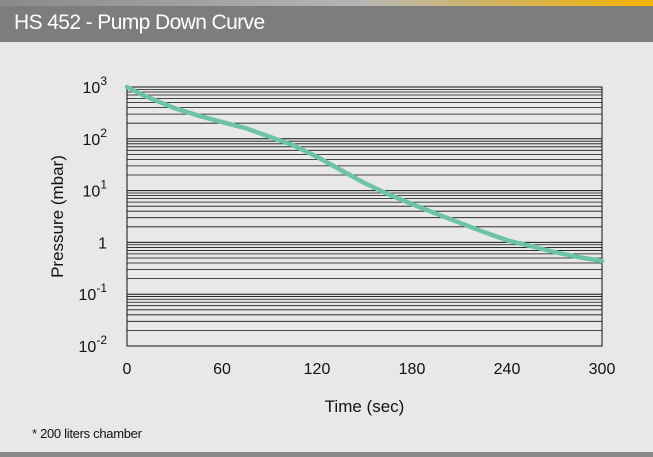  Describe the element at coordinates (507, 369) in the screenshot. I see `x-tick-label: 240` at that location.